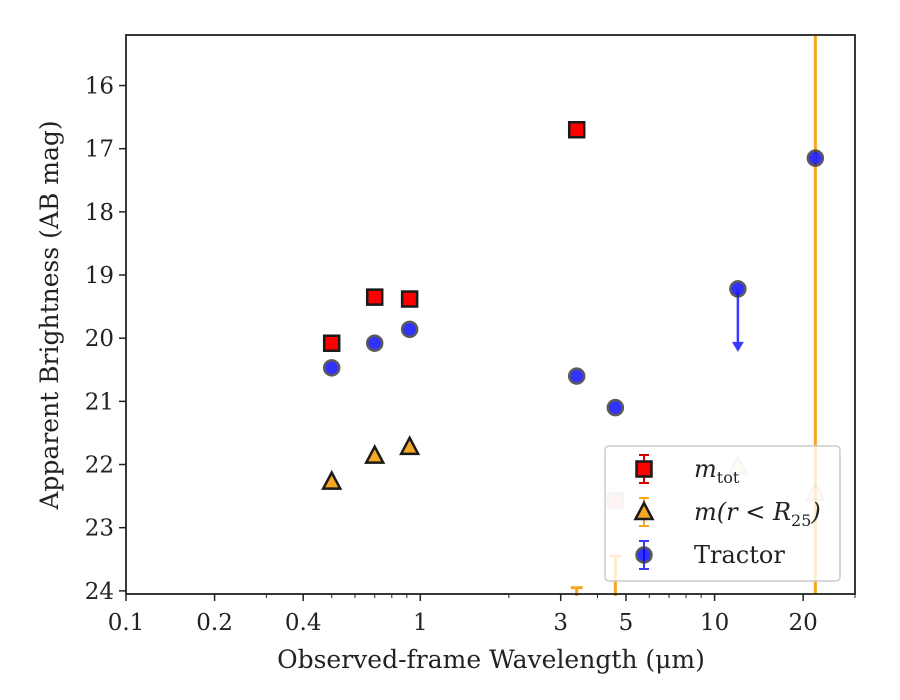 The width and height of the screenshot is (900, 700). Describe the element at coordinates (739, 555) in the screenshot. I see `legend-label: Tractor` at that location.